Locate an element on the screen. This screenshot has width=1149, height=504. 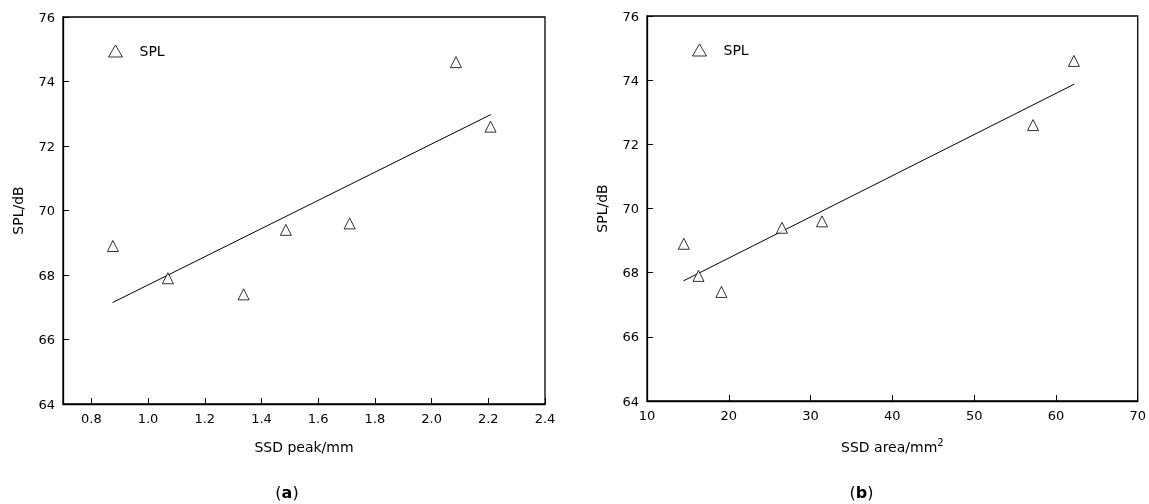
x-tick-label: 50 is located at coordinates (974, 415).